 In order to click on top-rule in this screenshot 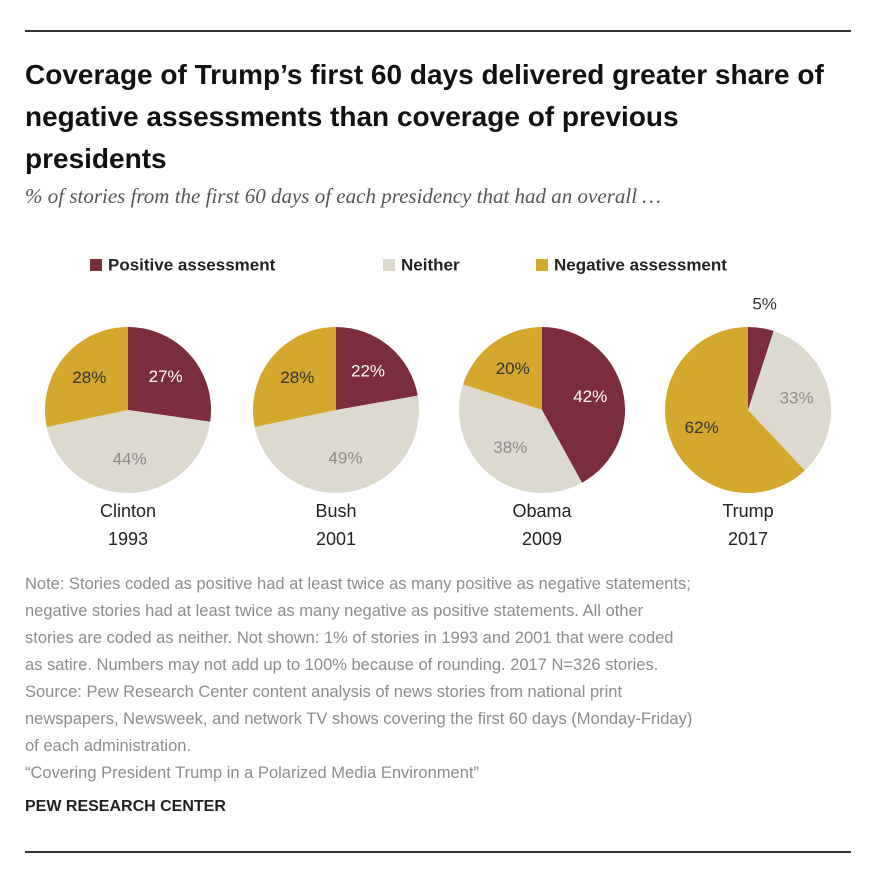, I will do `click(438, 31)`.